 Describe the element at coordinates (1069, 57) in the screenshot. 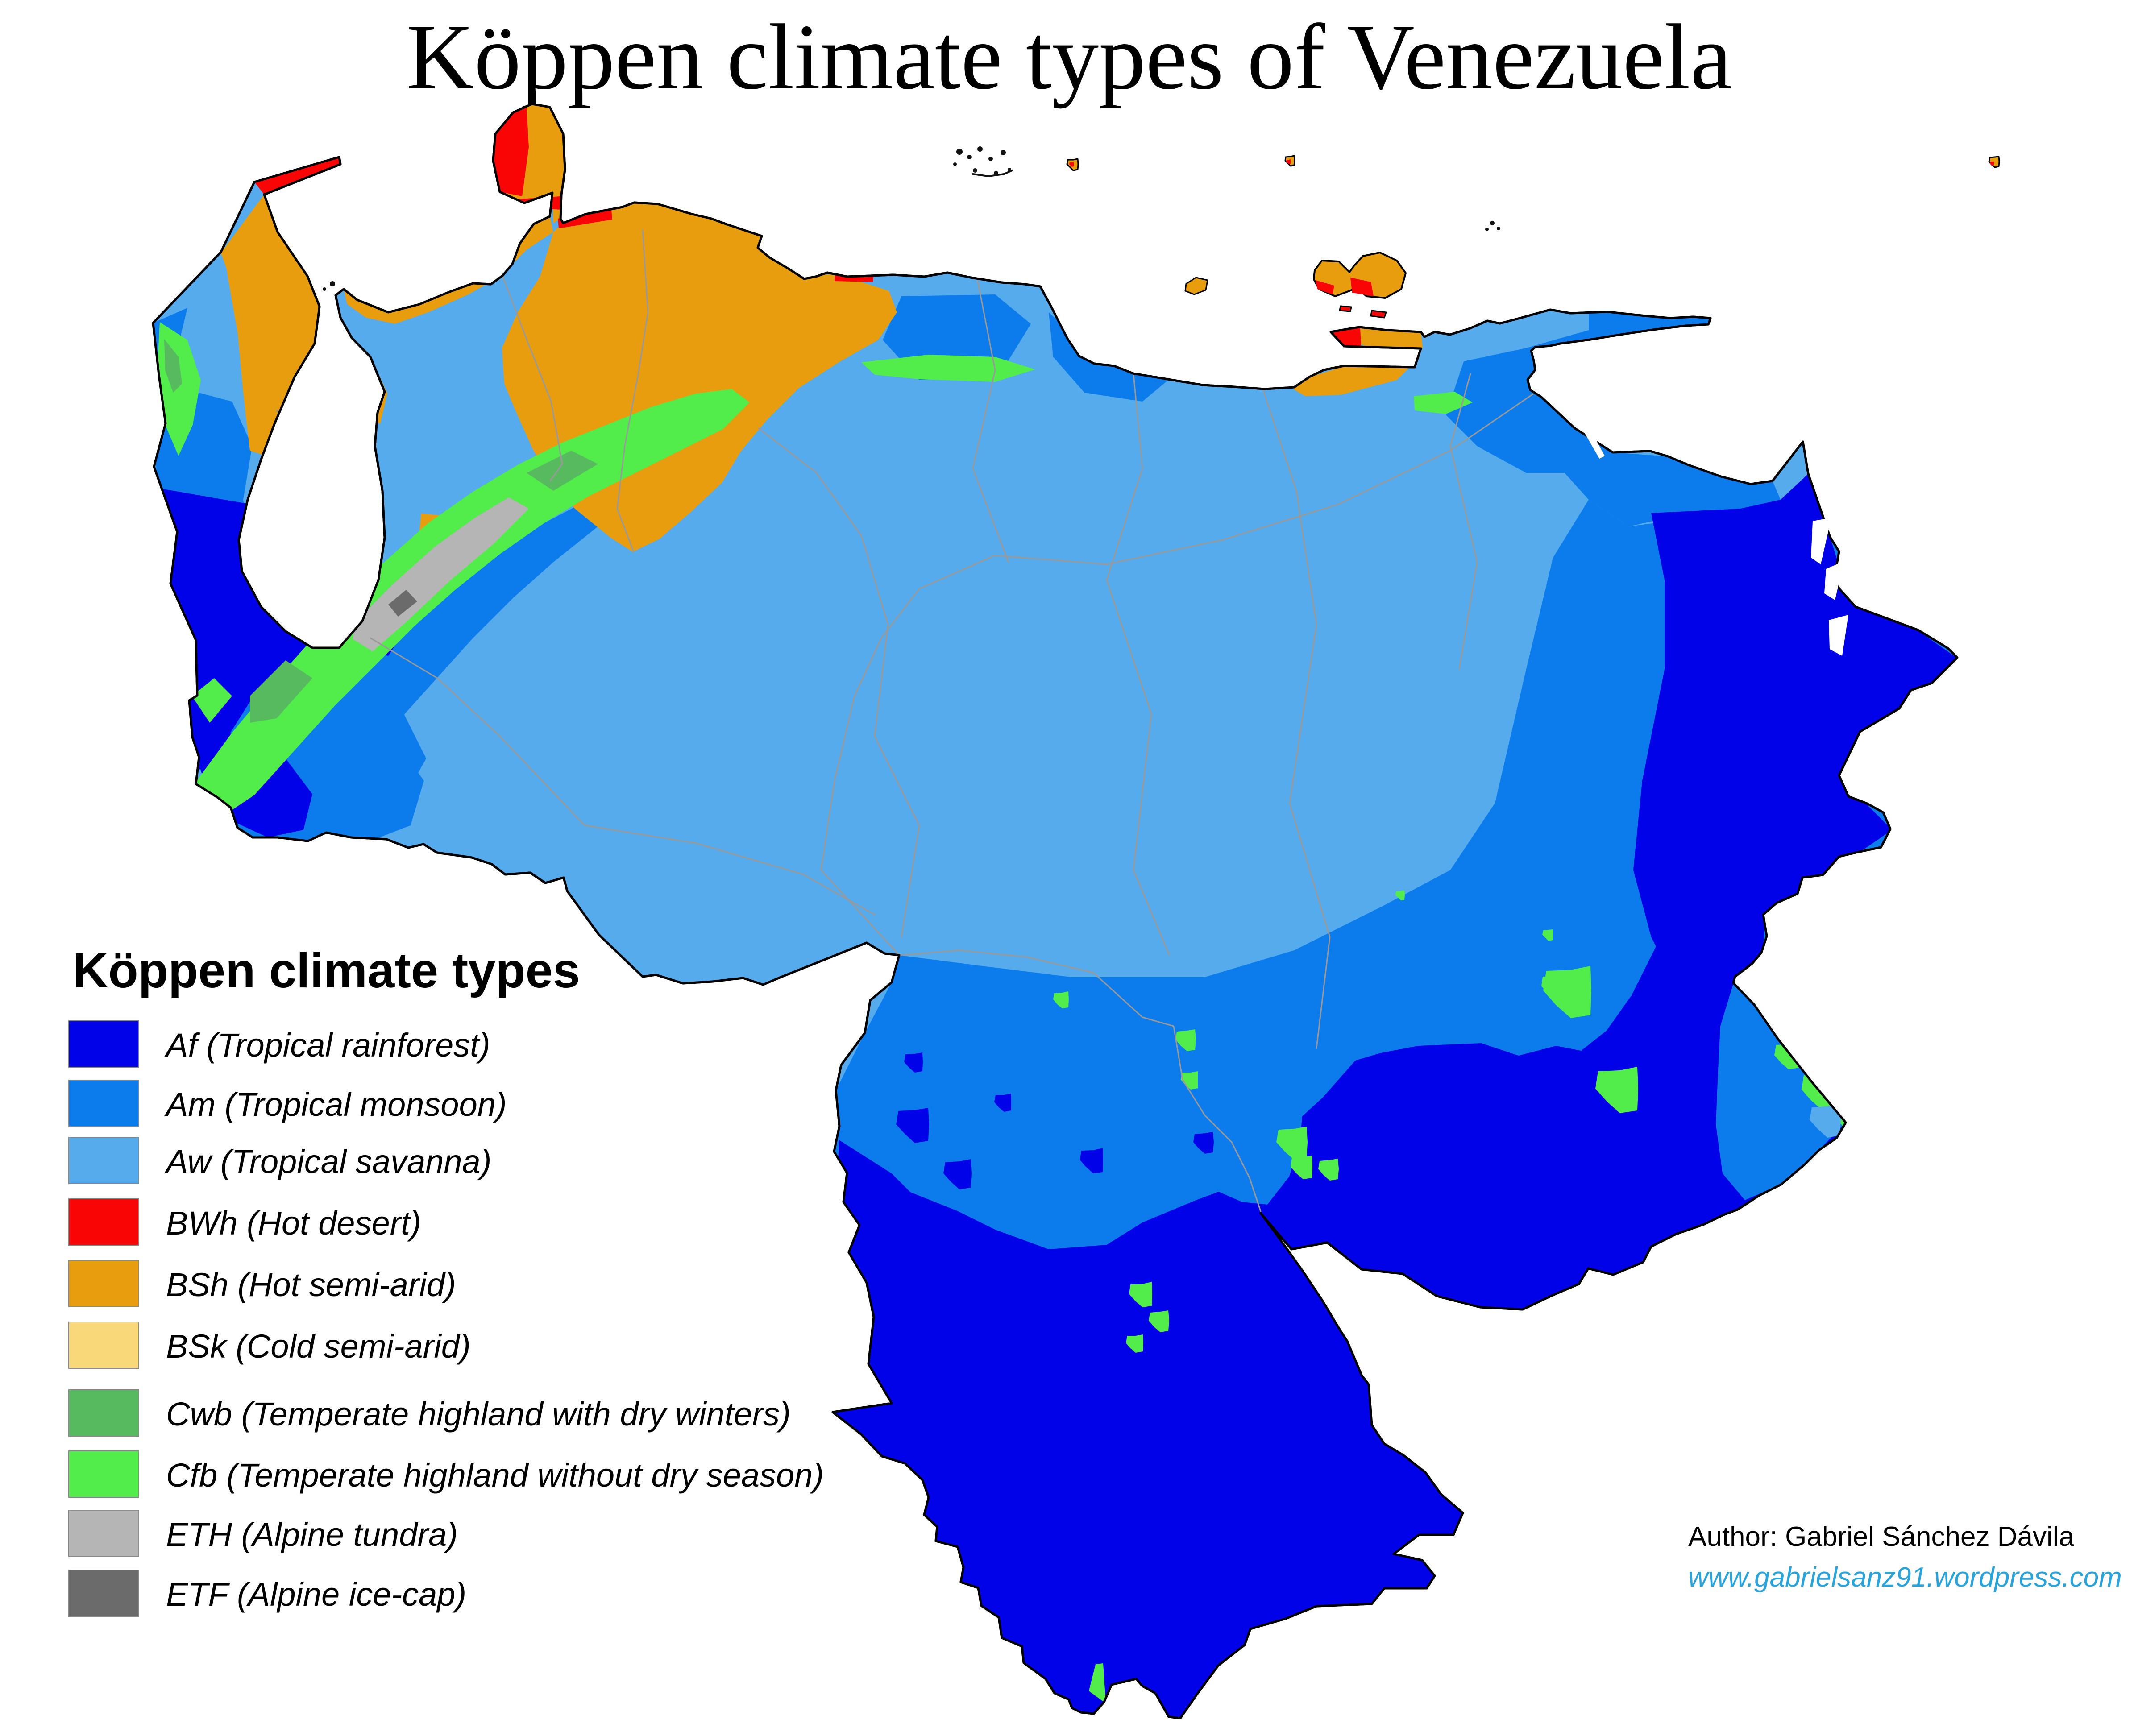

I see `svg-text:Köppen climate types of Vene: Köppen climate types of Venezuela` at that location.